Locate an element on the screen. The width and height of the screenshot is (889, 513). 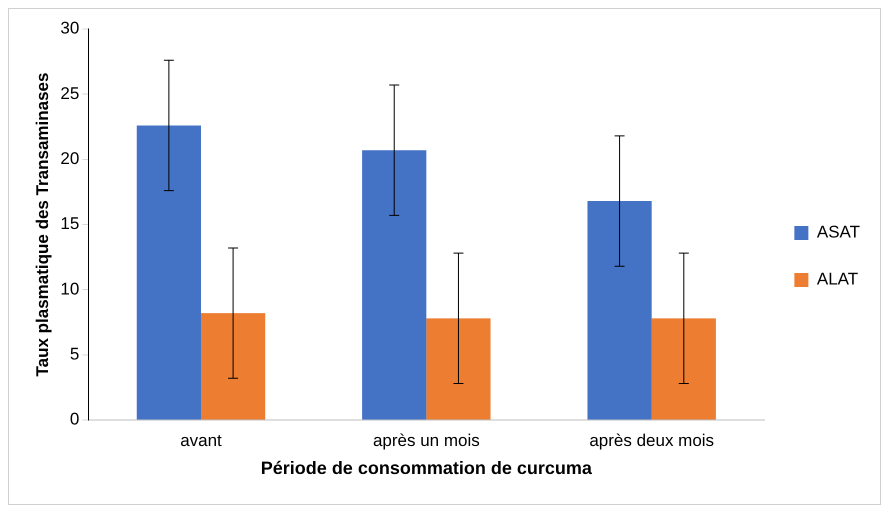
y-axis-title: Taux plasmatique des Transaminases is located at coordinates (42, 224).